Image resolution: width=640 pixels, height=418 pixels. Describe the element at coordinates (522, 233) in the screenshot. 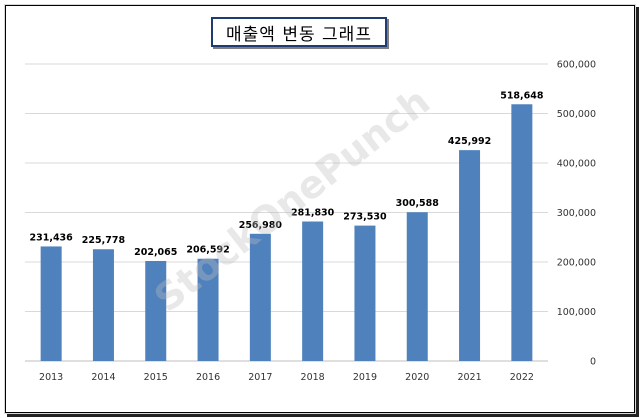

I see `bar-2022` at that location.